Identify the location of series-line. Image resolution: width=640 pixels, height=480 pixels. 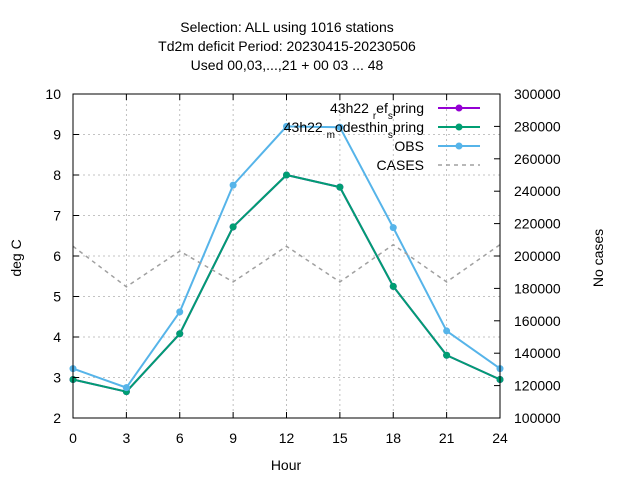
(286, 265).